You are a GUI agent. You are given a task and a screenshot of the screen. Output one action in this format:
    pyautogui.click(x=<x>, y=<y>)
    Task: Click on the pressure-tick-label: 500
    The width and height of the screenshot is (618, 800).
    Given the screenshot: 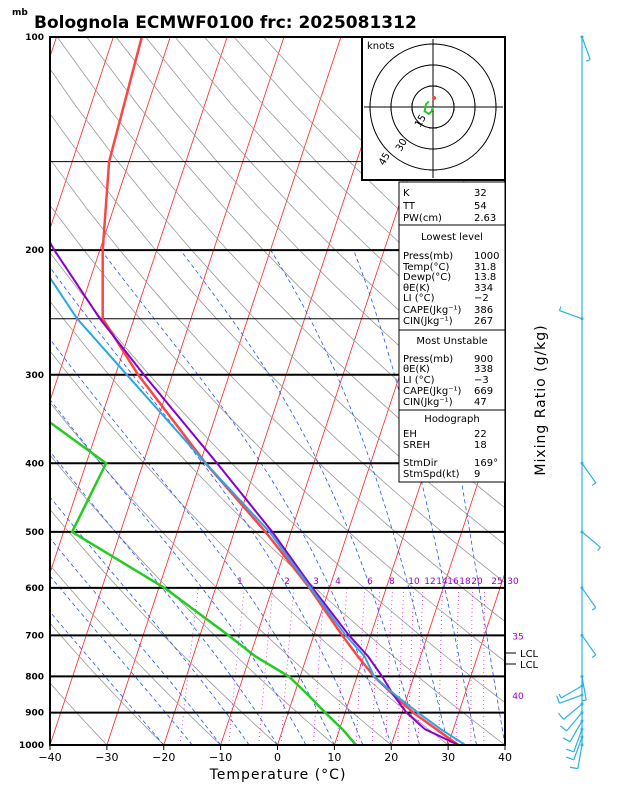 What is the action you would take?
    pyautogui.click(x=34, y=533)
    